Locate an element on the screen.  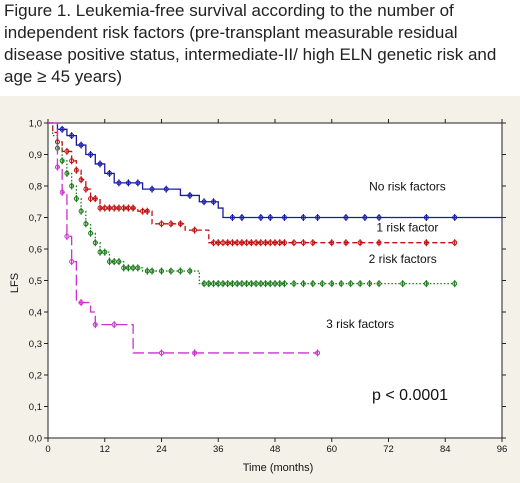
series-label: 3 risk factors is located at coordinates (360, 324).